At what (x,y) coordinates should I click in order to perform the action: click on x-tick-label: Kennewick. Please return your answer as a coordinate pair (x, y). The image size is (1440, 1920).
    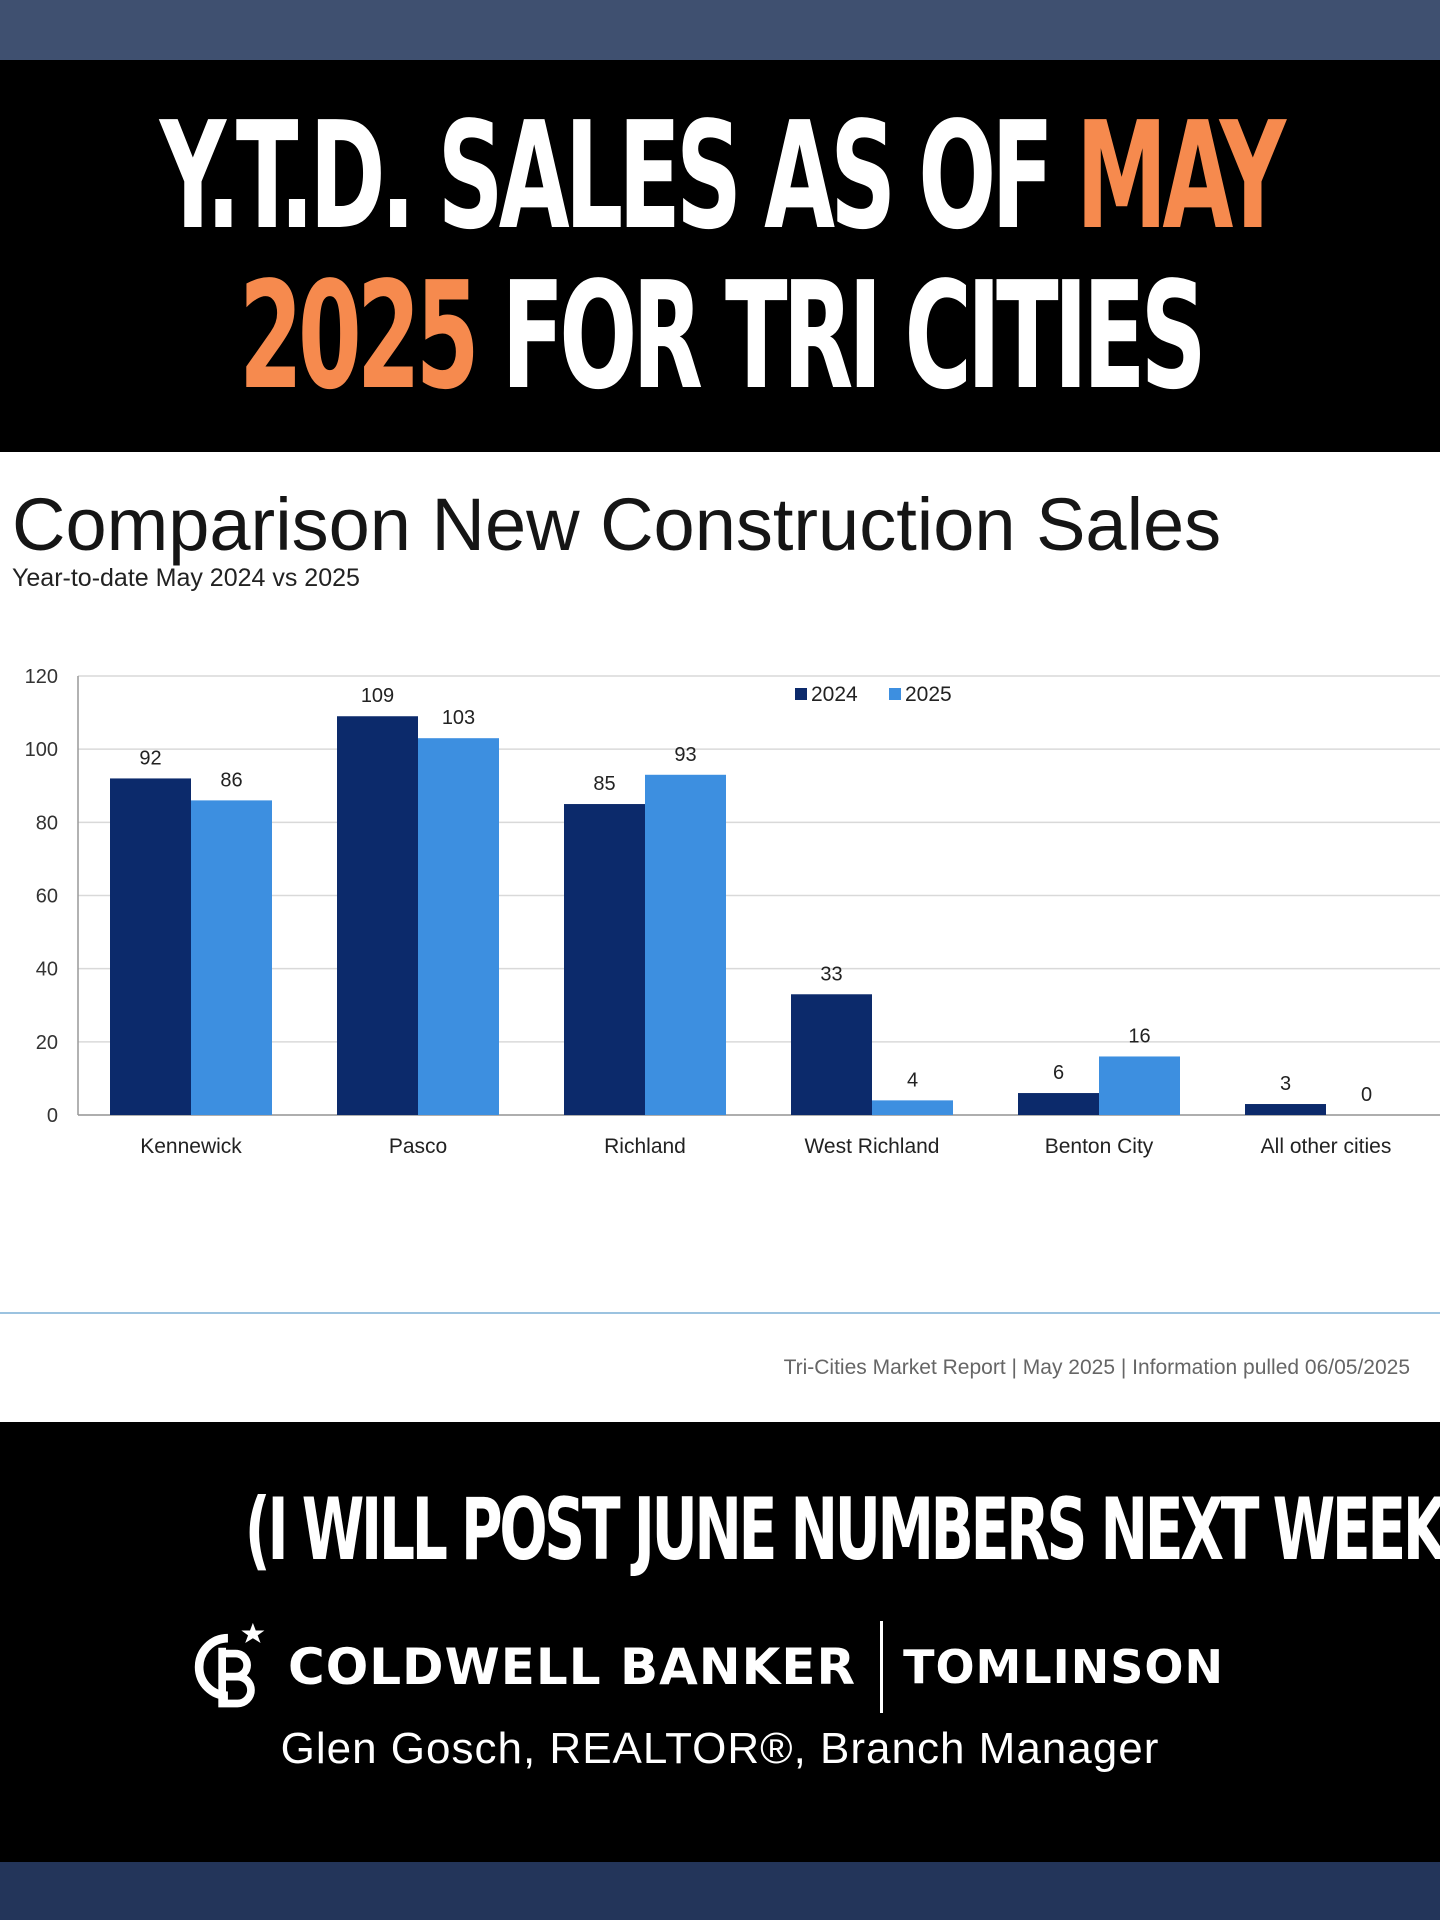
    Looking at the image, I should click on (191, 1146).